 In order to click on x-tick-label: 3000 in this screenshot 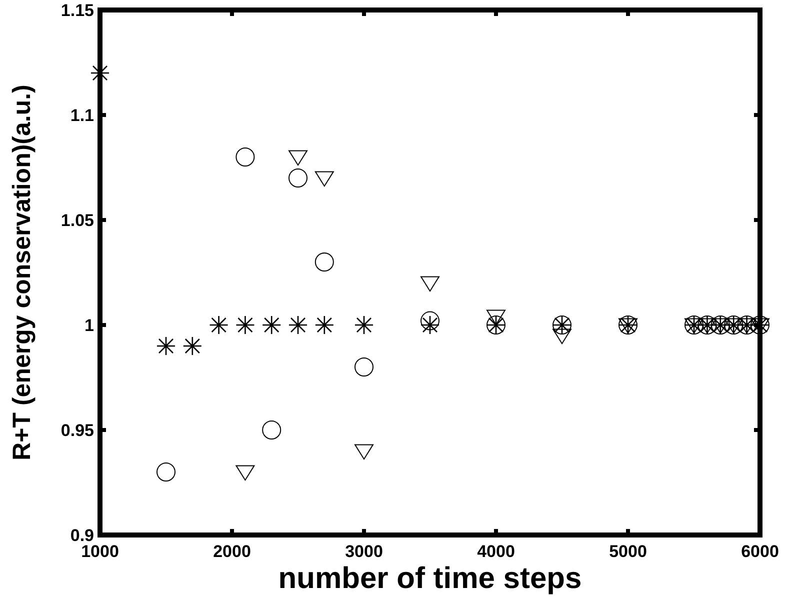, I will do `click(364, 551)`.